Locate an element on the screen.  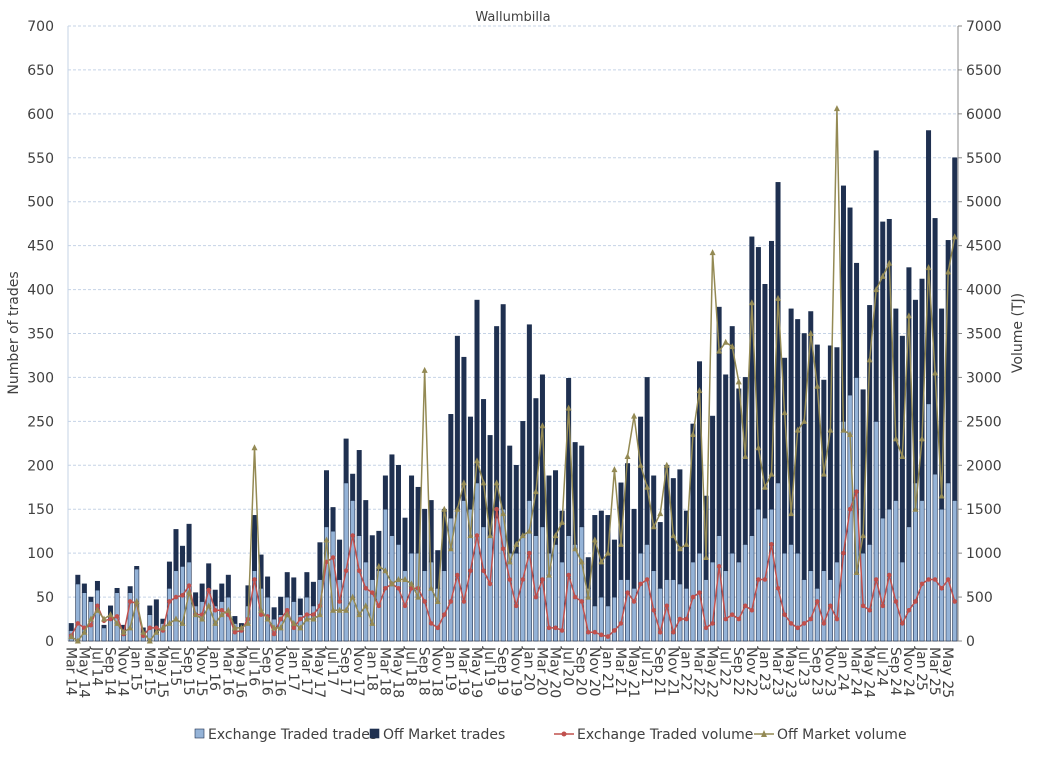
y-tick-label: 450 is located at coordinates (40, 247).